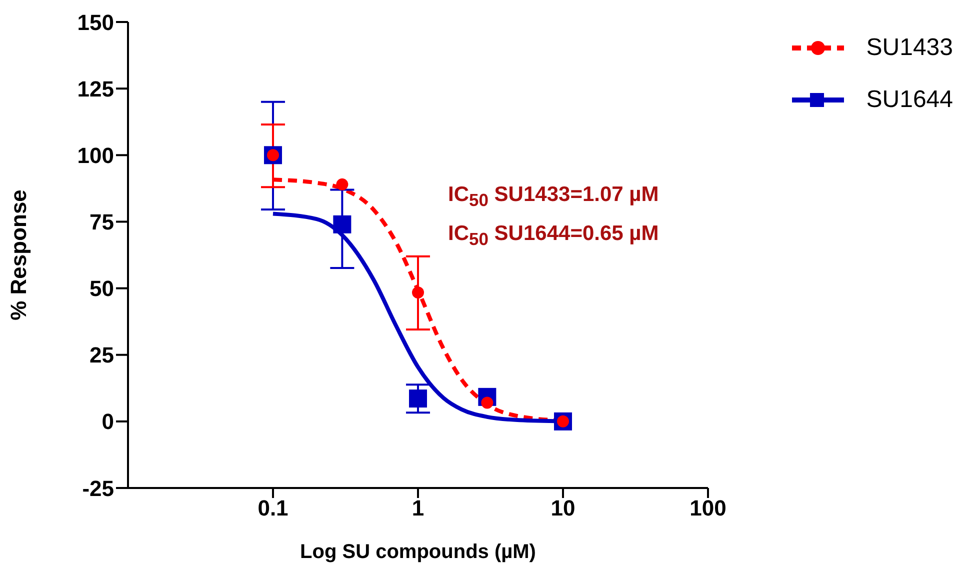 The image size is (965, 576). Describe the element at coordinates (273, 508) in the screenshot. I see `x-tick-label: 0.1` at that location.